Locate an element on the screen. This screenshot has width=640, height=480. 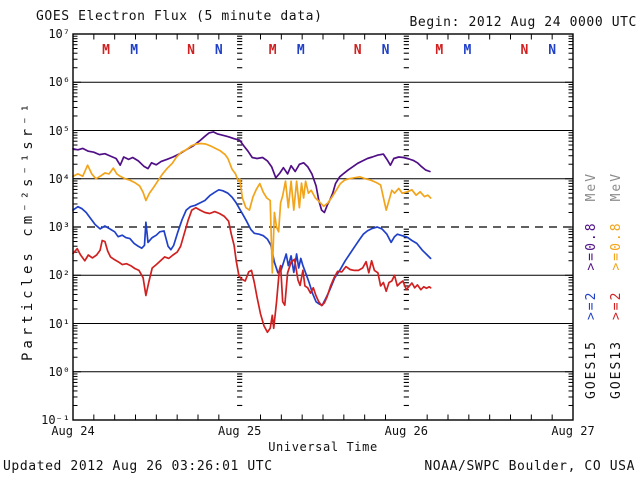
x-axis-title: Universal Time is located at coordinates (323, 447).